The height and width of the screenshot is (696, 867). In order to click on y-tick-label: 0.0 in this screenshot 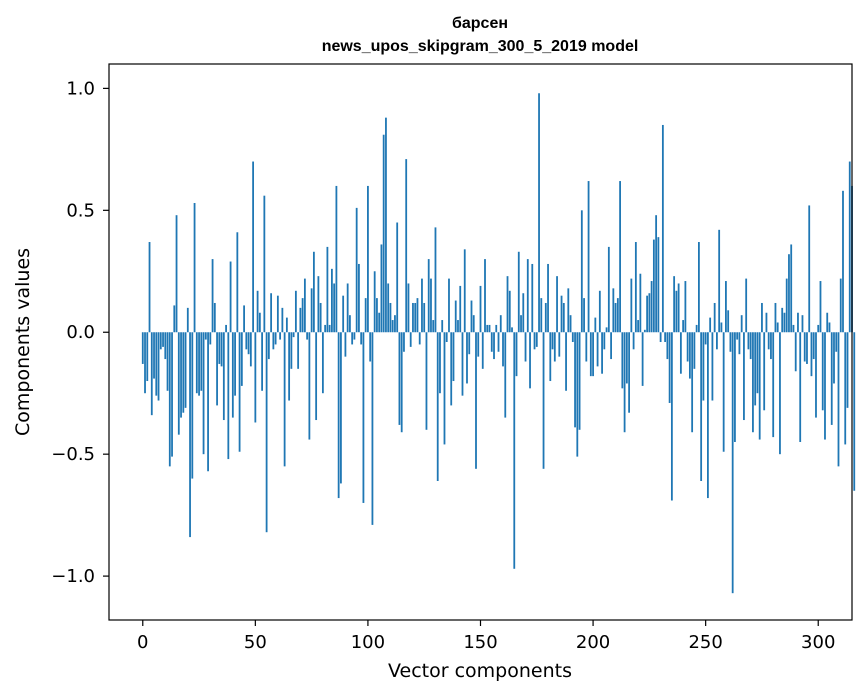, I will do `click(80, 332)`.